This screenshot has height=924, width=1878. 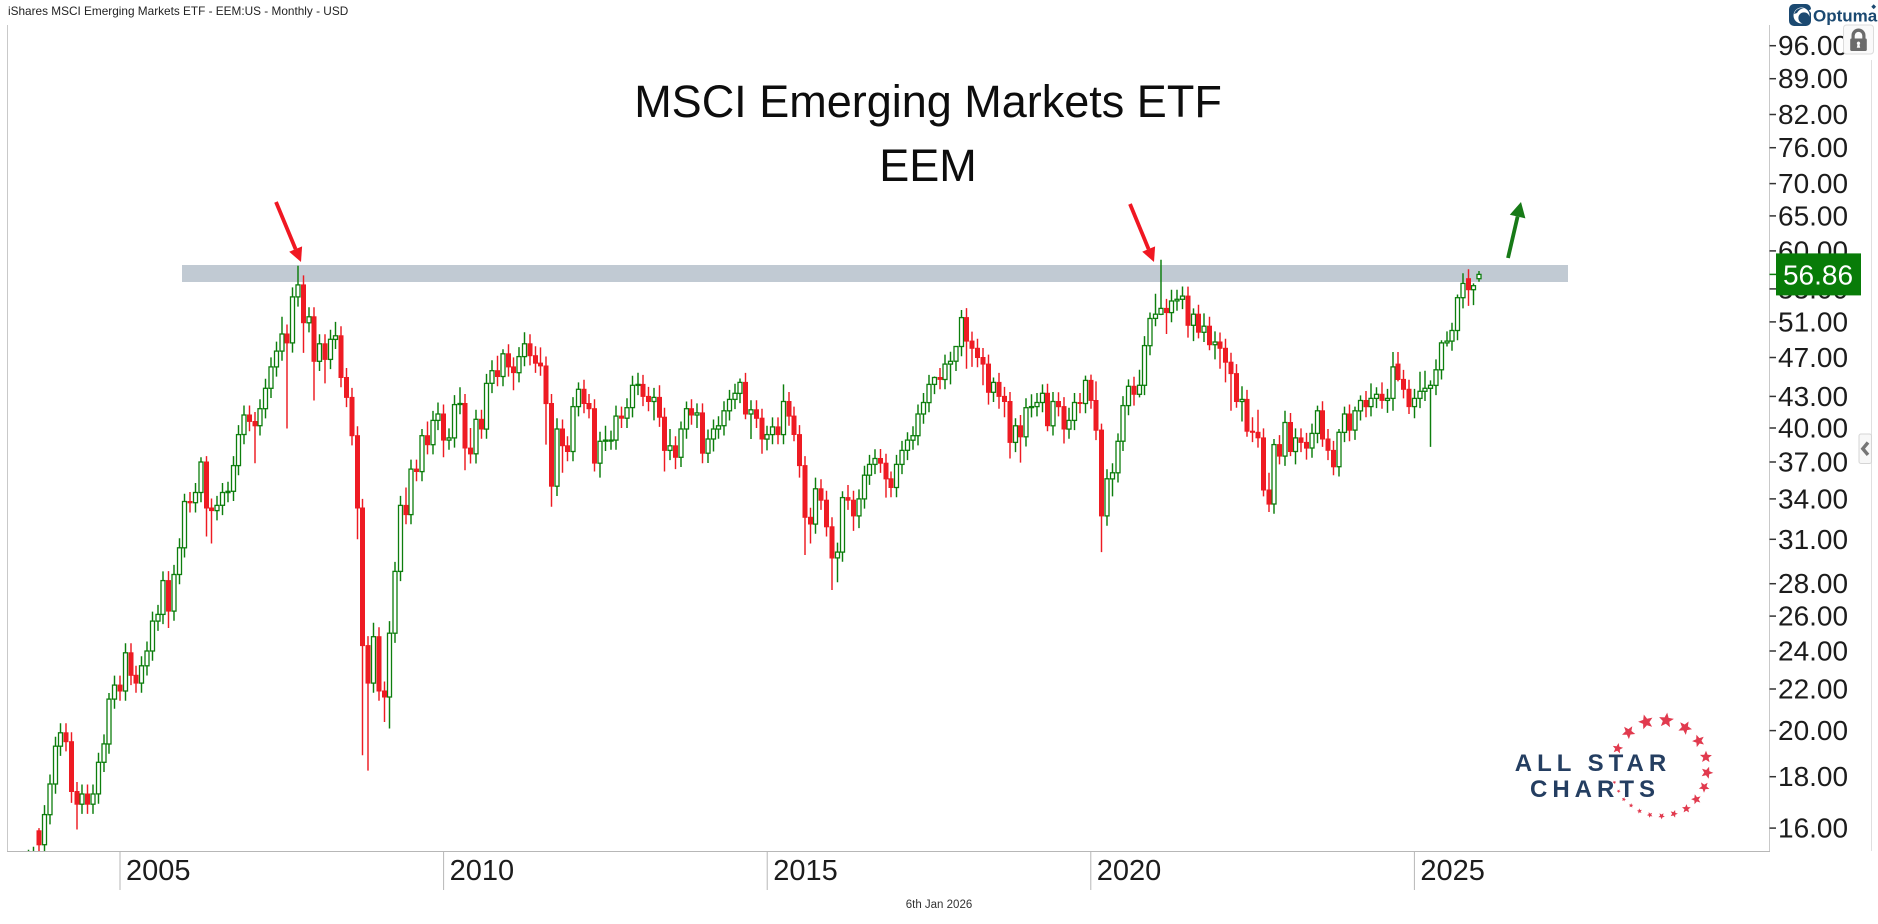 What do you see at coordinates (928, 101) in the screenshot?
I see `svg-text: MSCI Emerging Markets ETF` at bounding box center [928, 101].